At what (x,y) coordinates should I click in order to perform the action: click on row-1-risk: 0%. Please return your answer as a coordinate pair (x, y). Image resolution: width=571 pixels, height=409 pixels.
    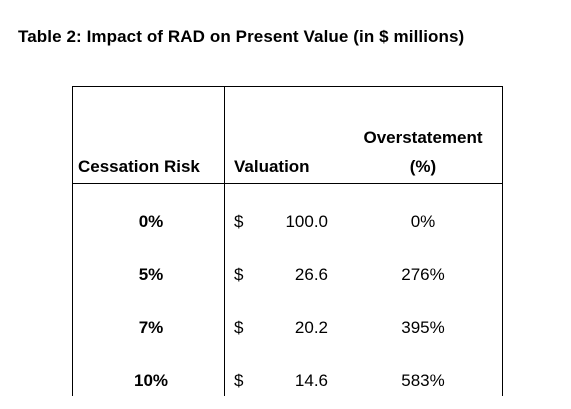
    Looking at the image, I should click on (151, 221).